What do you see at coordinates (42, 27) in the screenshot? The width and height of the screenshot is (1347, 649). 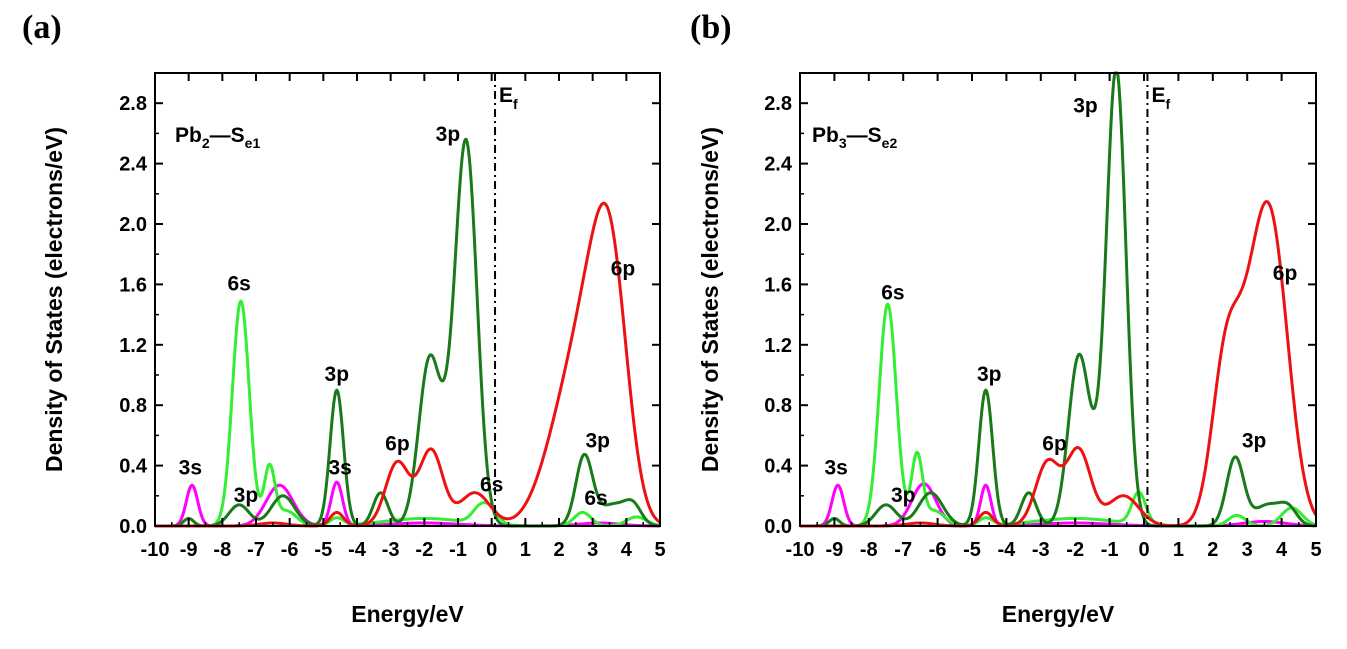 I see `panel-label: (a)` at bounding box center [42, 27].